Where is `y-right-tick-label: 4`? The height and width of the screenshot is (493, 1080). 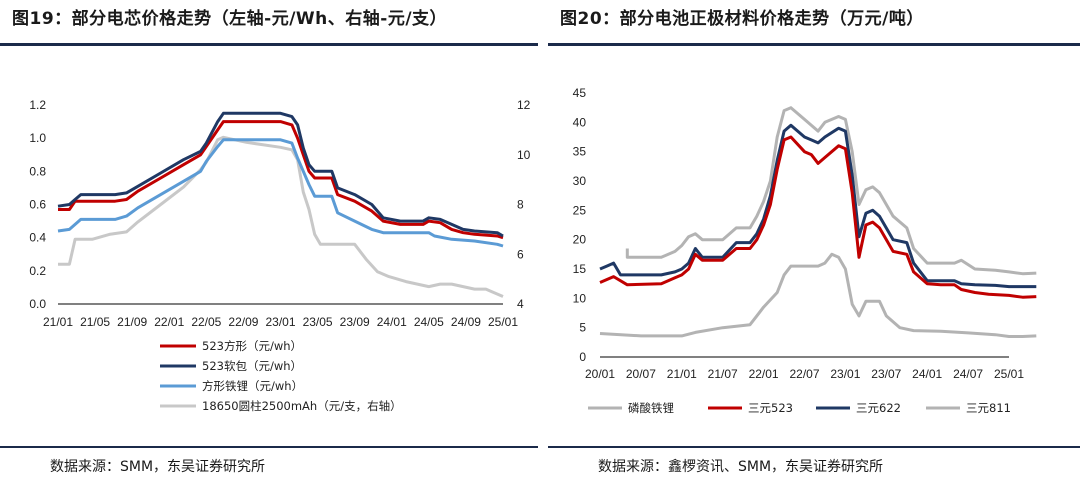 y-right-tick-label: 4 is located at coordinates (520, 304).